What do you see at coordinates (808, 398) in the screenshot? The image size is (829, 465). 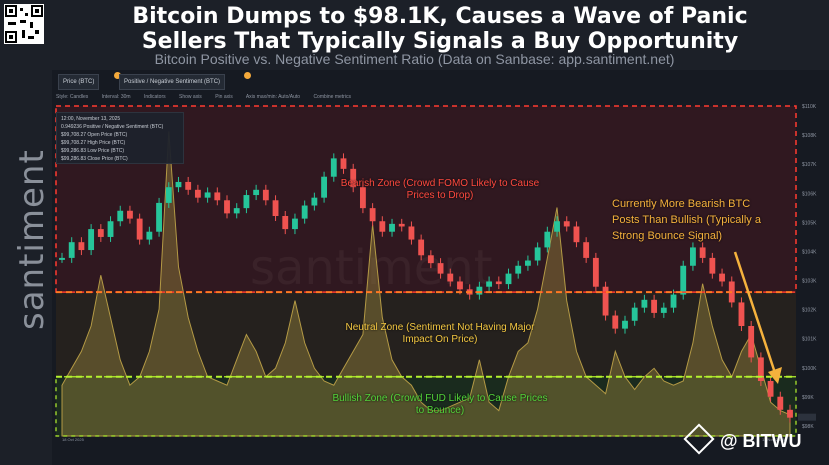 I see `y-axis-tick: $99K` at bounding box center [808, 398].